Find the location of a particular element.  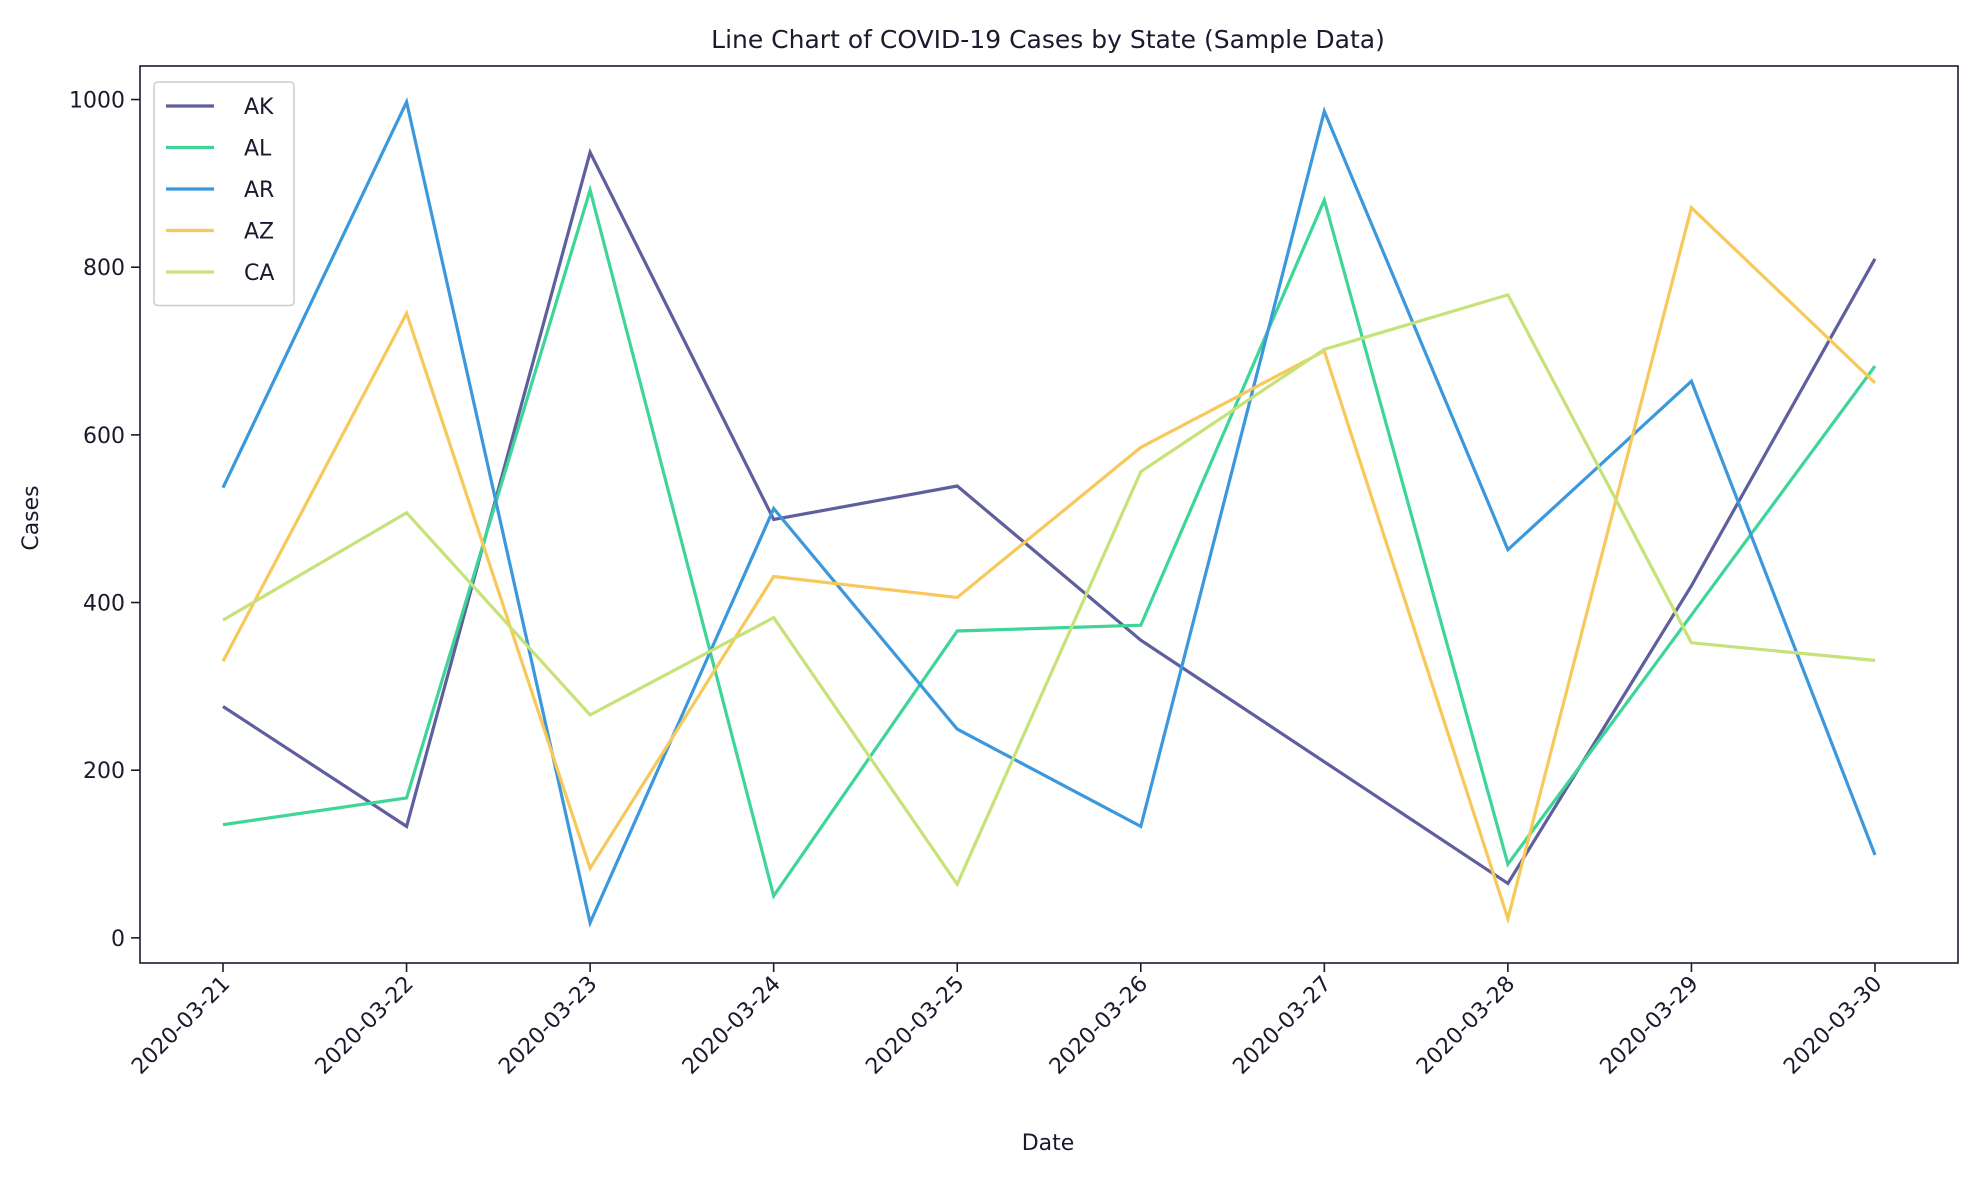

x-tick-label: 2020-03-27 is located at coordinates (1282, 1026).